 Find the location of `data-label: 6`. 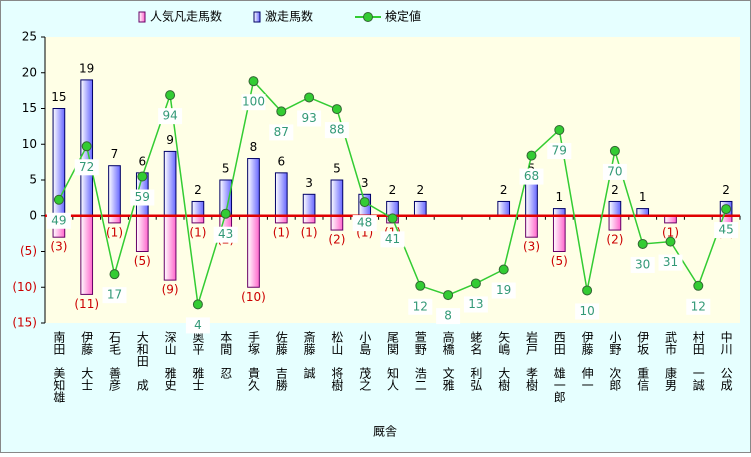

data-label: 6 is located at coordinates (142, 161).